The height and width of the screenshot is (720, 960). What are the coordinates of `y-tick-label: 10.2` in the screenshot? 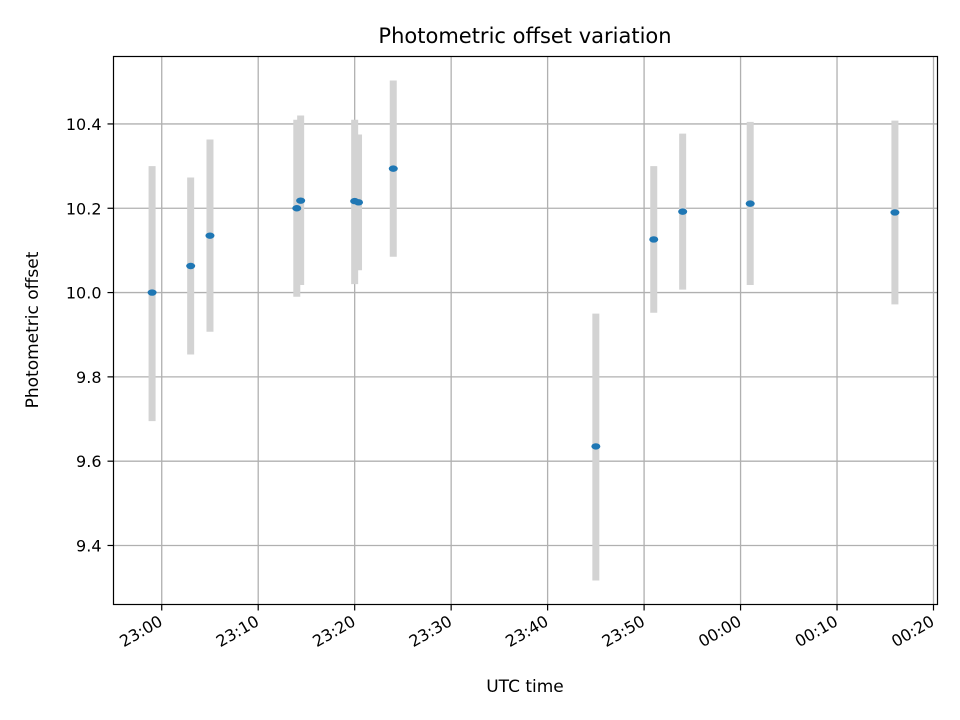 It's located at (84, 208).